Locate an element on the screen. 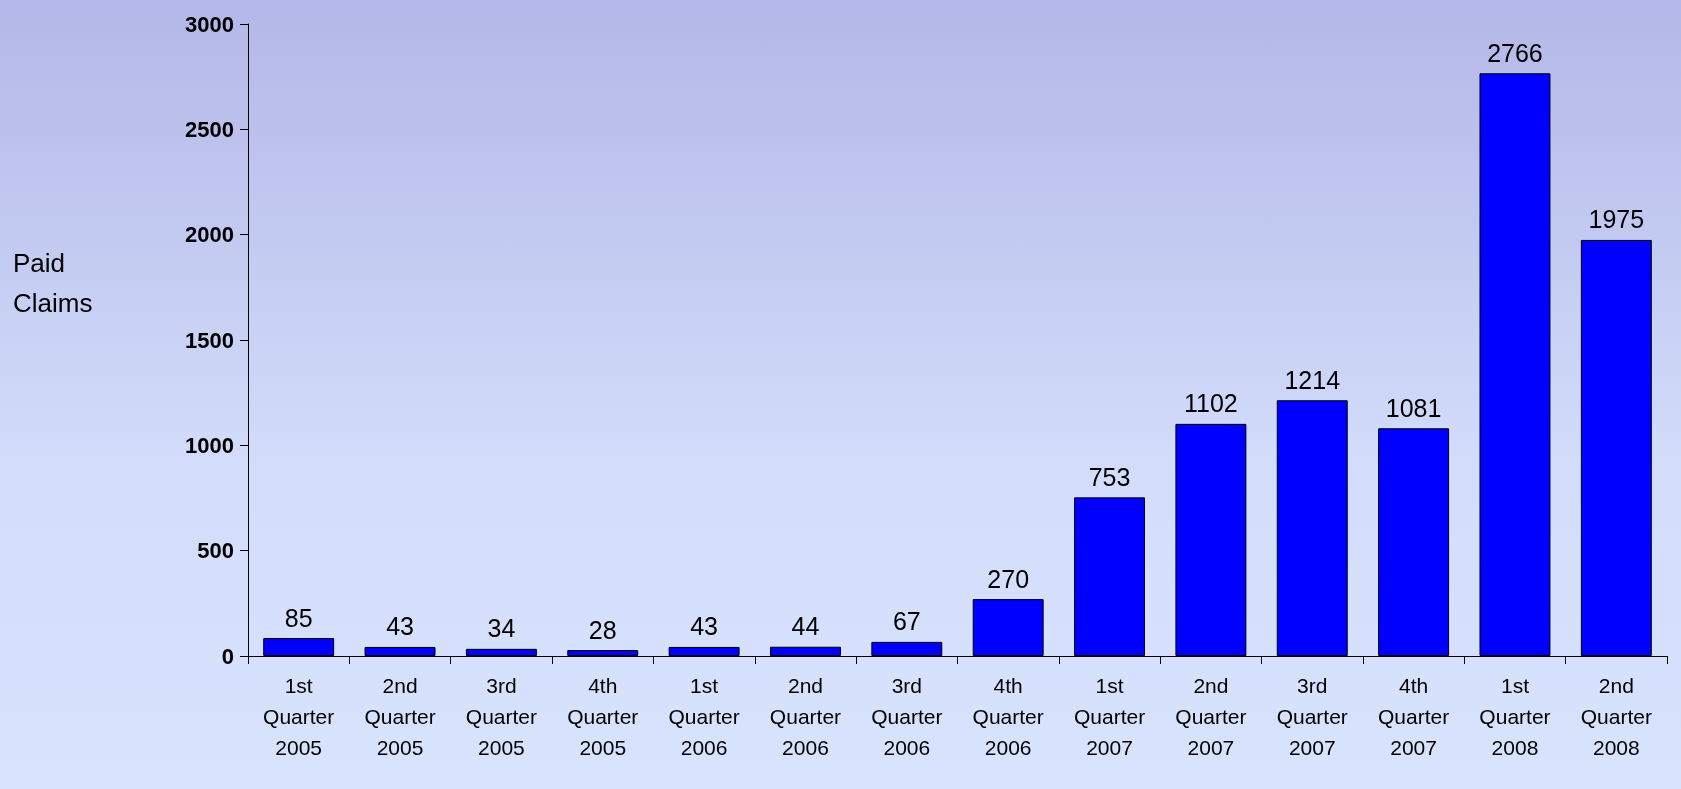 Image resolution: width=1681 pixels, height=789 pixels. x-tick-label: 2nd Quarter 2005 is located at coordinates (400, 716).